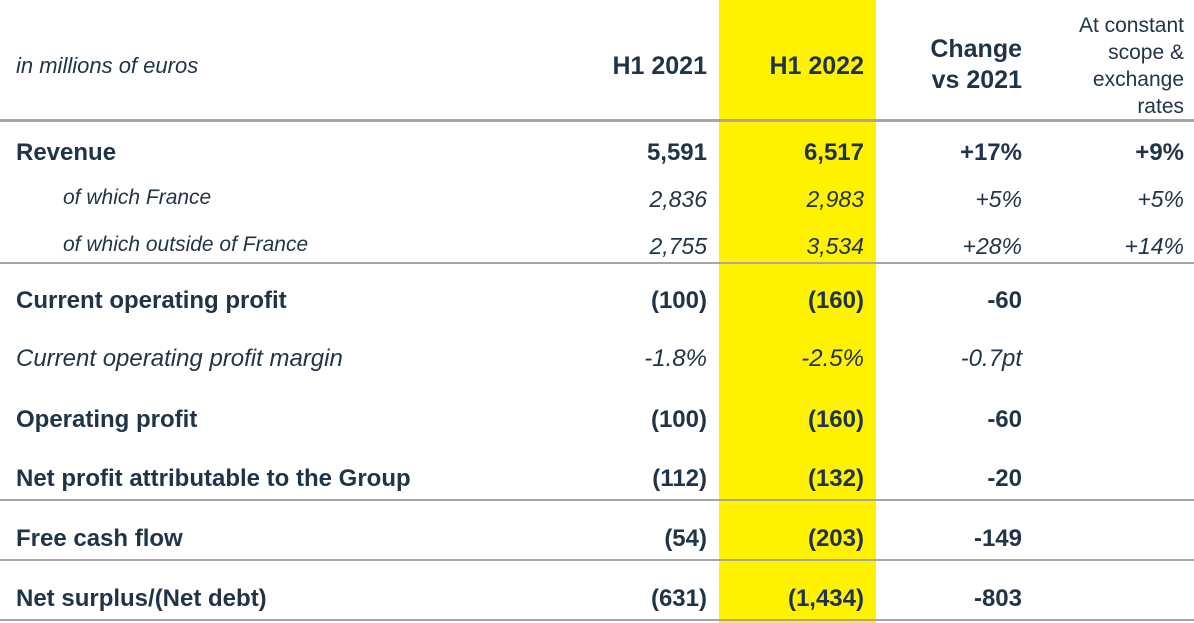 The width and height of the screenshot is (1194, 623). Describe the element at coordinates (597, 620) in the screenshot. I see `bottom-rule` at that location.